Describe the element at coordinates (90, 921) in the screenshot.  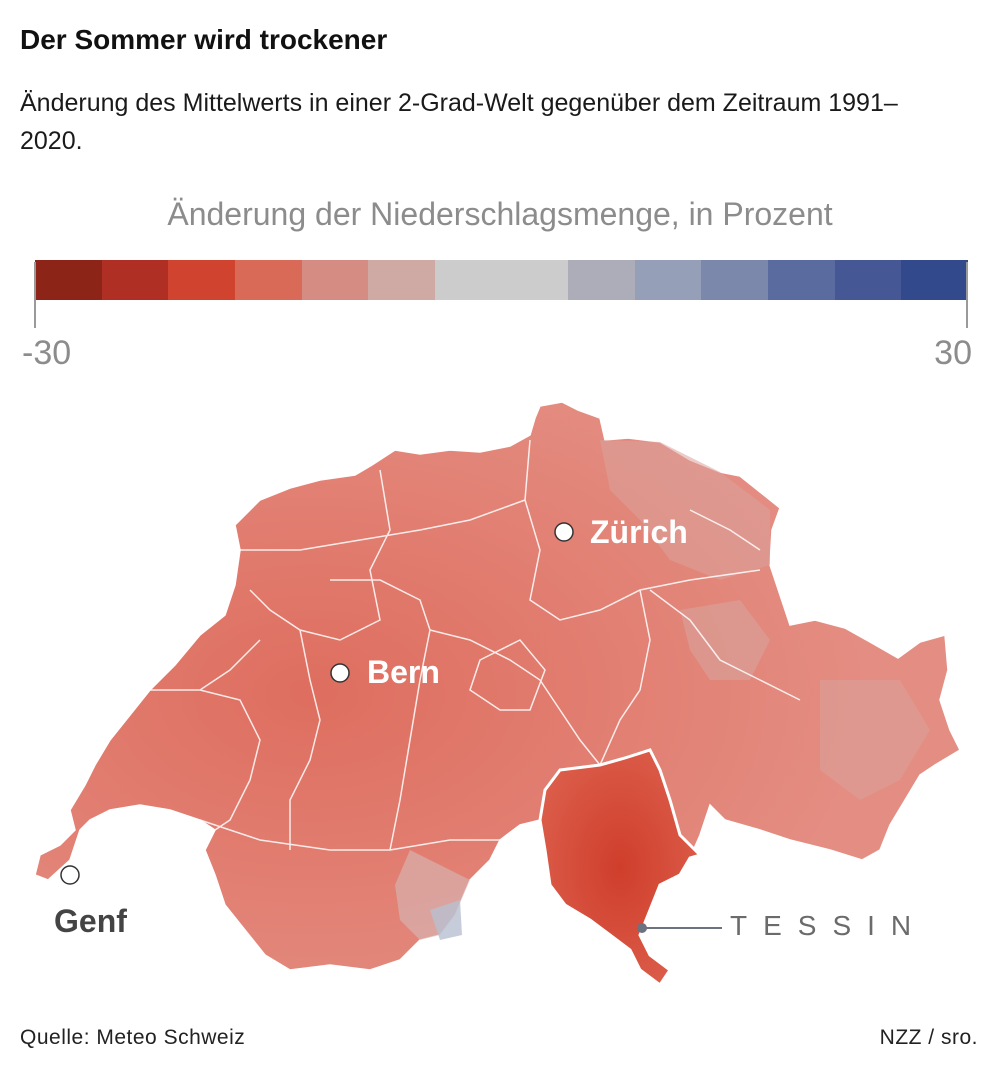
I see `city-label-genf: Genf` at that location.